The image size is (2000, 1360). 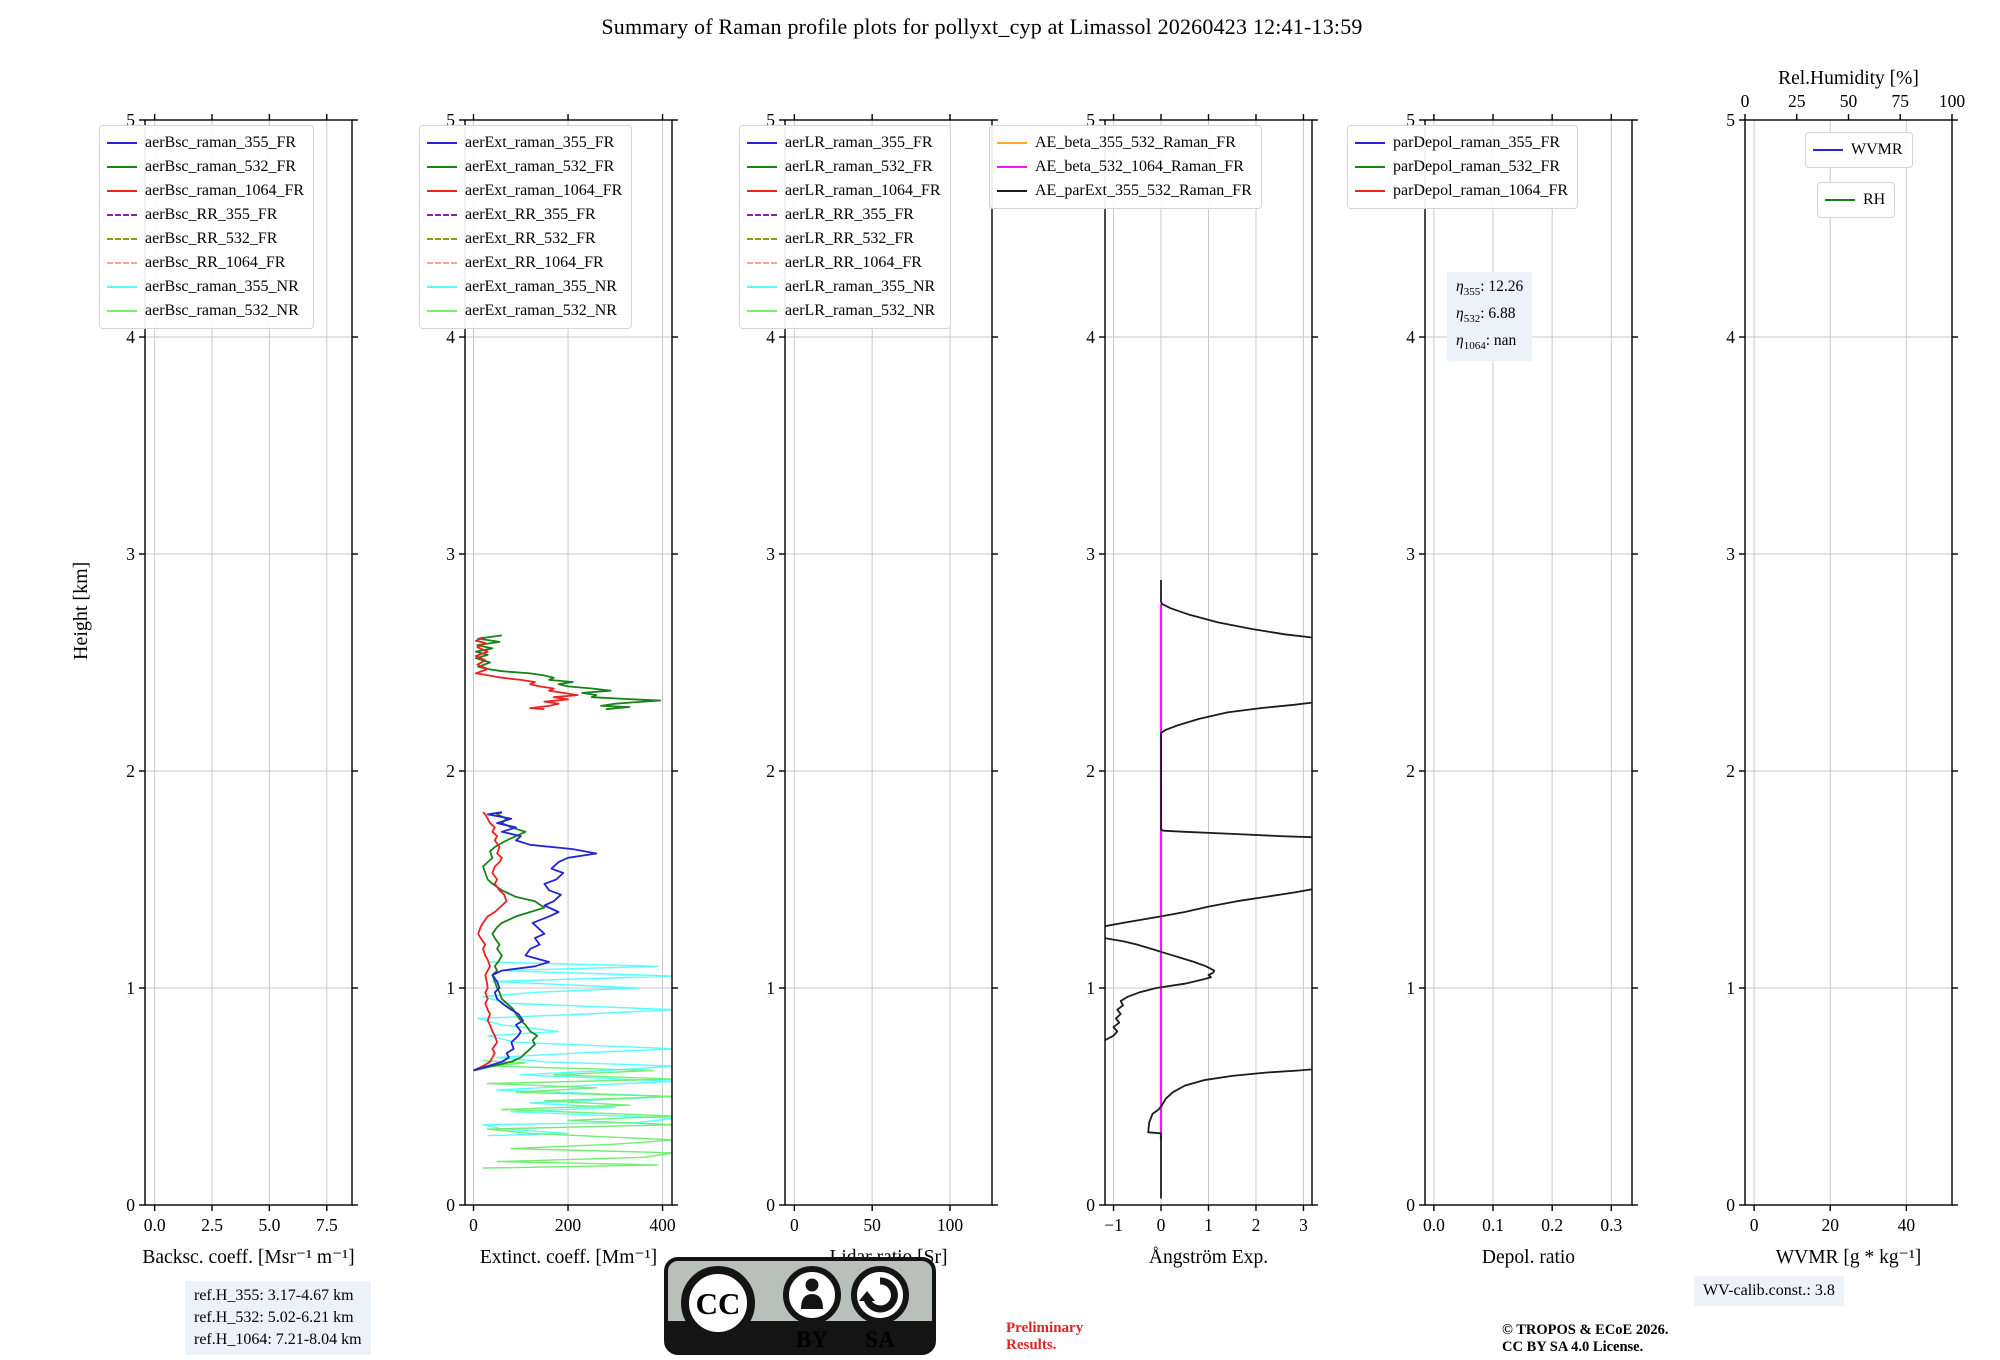 I want to click on x-tick-label: 7.5, so click(x=327, y=1225).